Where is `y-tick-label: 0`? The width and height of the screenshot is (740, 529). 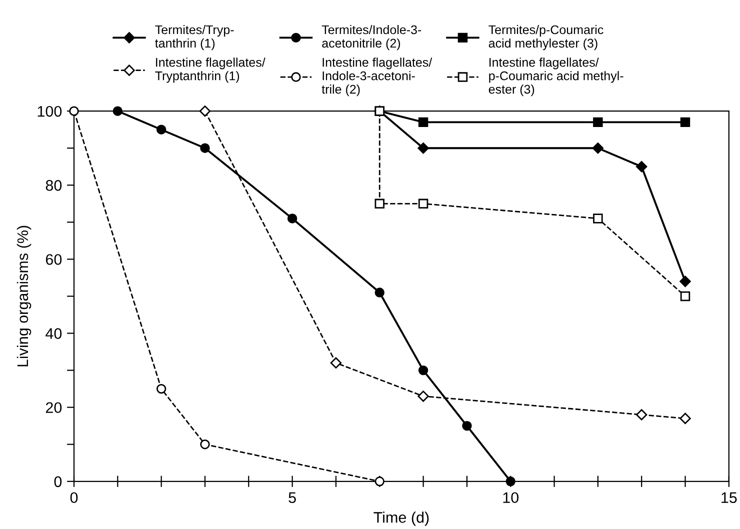
y-tick-label: 0 is located at coordinates (58, 482).